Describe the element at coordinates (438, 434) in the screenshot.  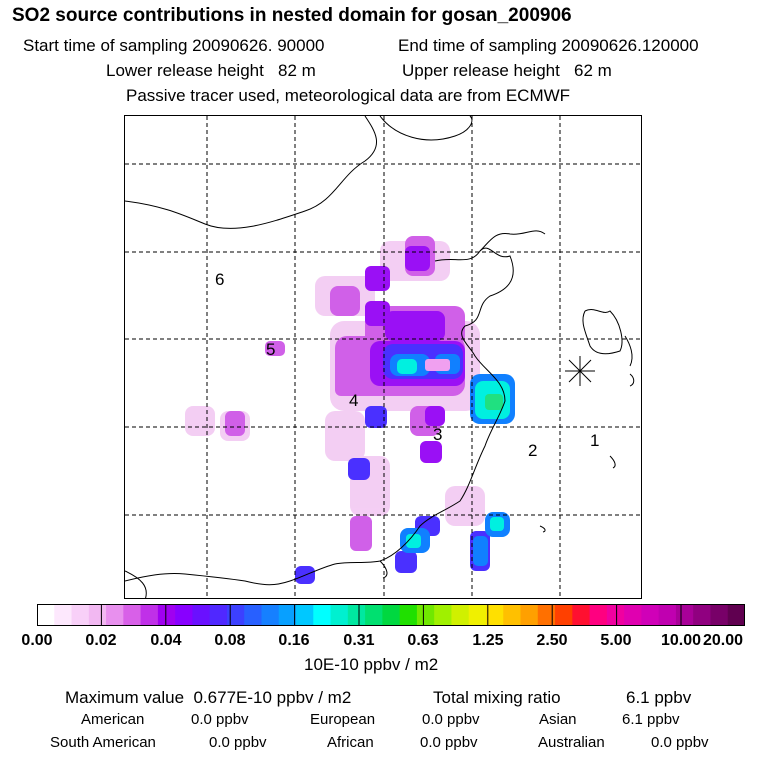
I see `region-label-3: 3` at that location.